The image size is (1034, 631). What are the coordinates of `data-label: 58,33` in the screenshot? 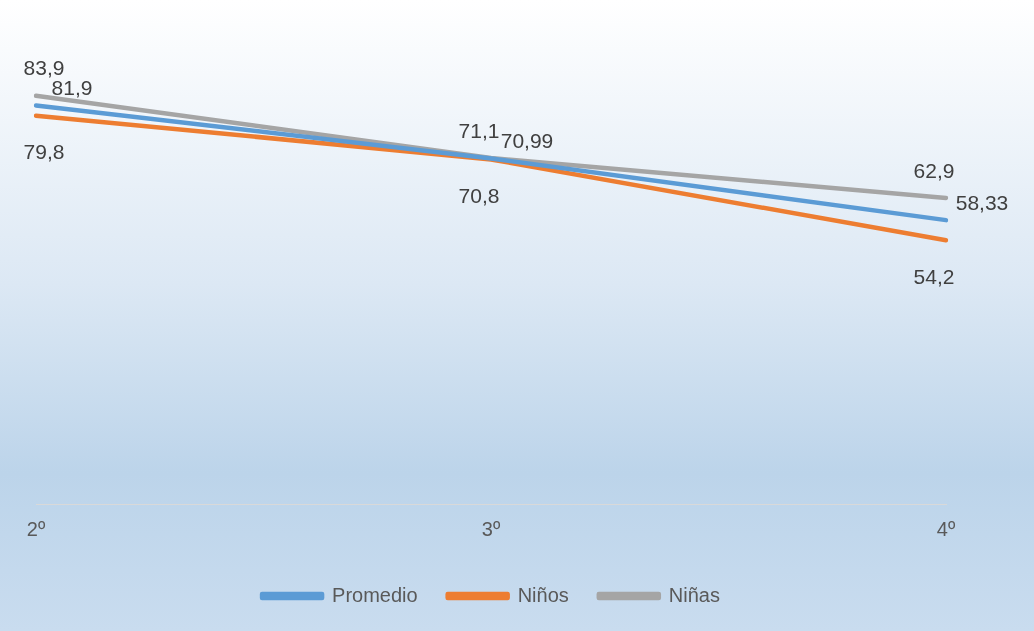 It's located at (982, 202).